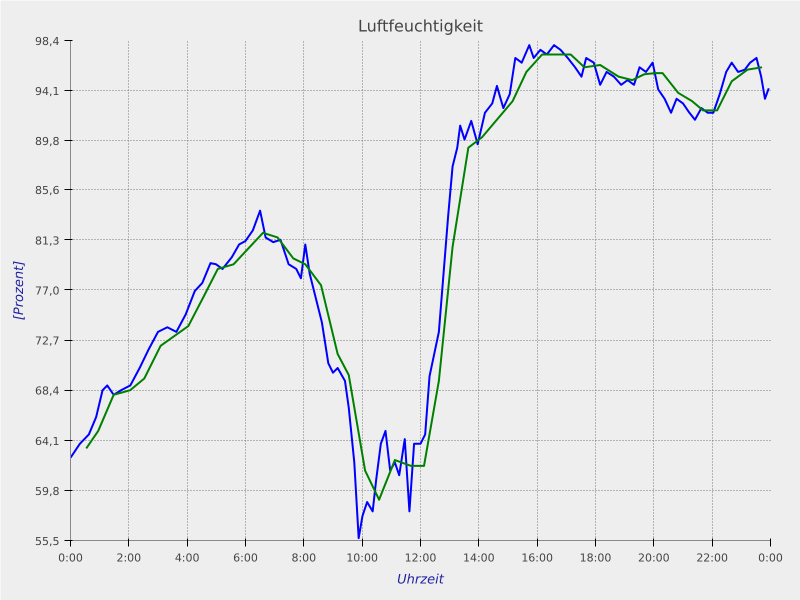 This screenshot has width=800, height=600. Describe the element at coordinates (129, 558) in the screenshot. I see `x-tick-label: 2:00` at that location.